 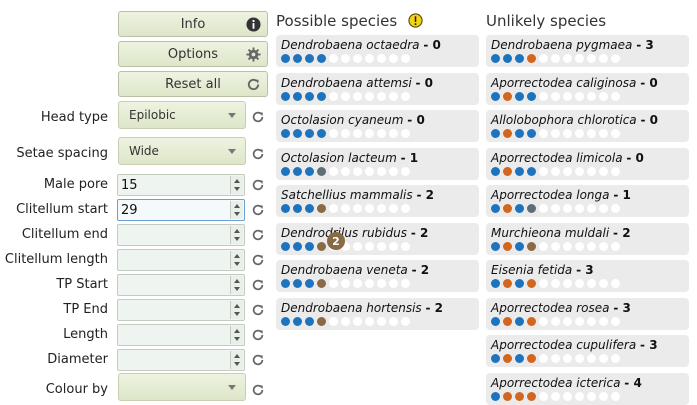 I want to click on length-input, so click(x=181, y=335).